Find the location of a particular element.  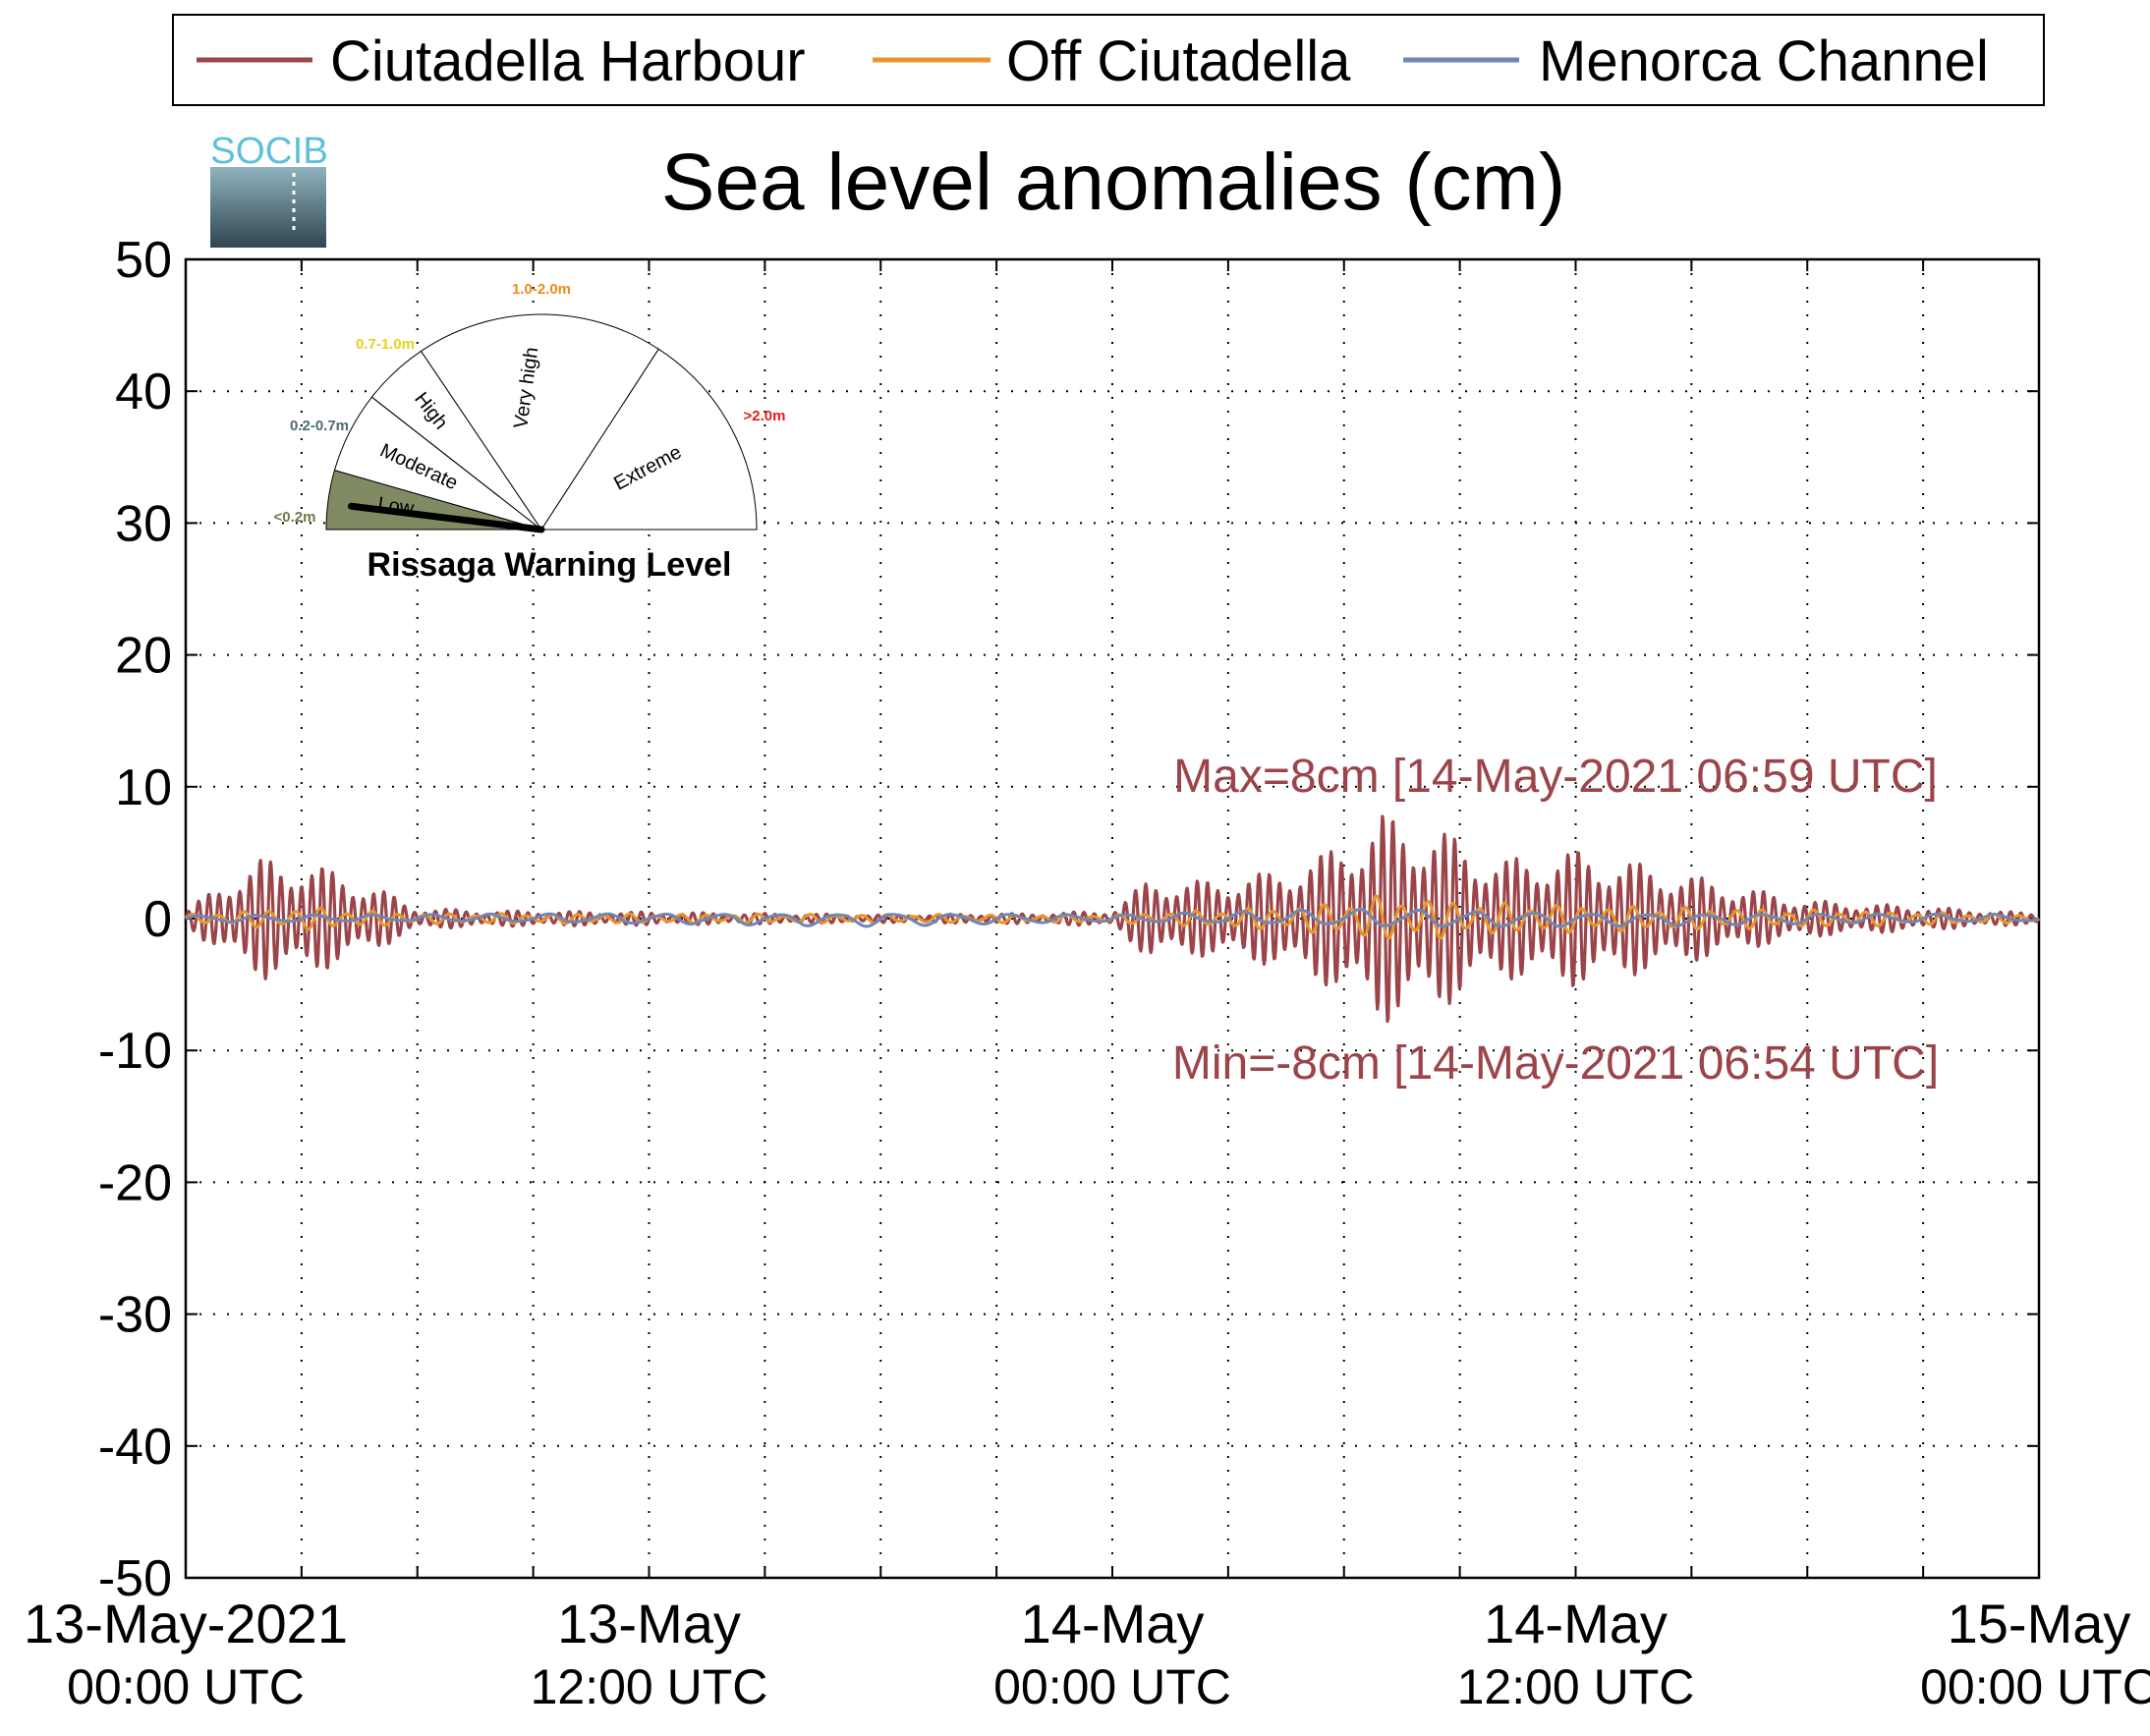

legend-frame is located at coordinates (1108, 60).